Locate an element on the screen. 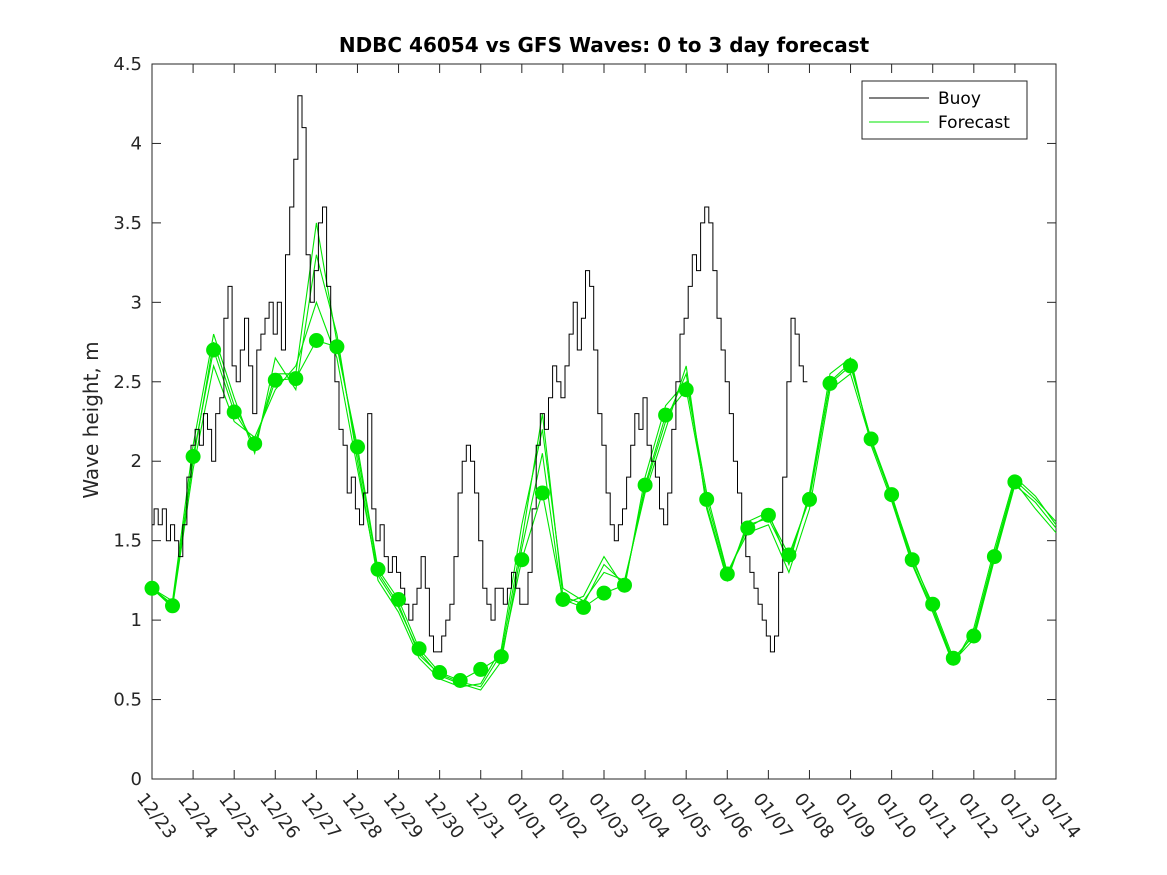  y-tick-label: 2.5 is located at coordinates (127, 382).